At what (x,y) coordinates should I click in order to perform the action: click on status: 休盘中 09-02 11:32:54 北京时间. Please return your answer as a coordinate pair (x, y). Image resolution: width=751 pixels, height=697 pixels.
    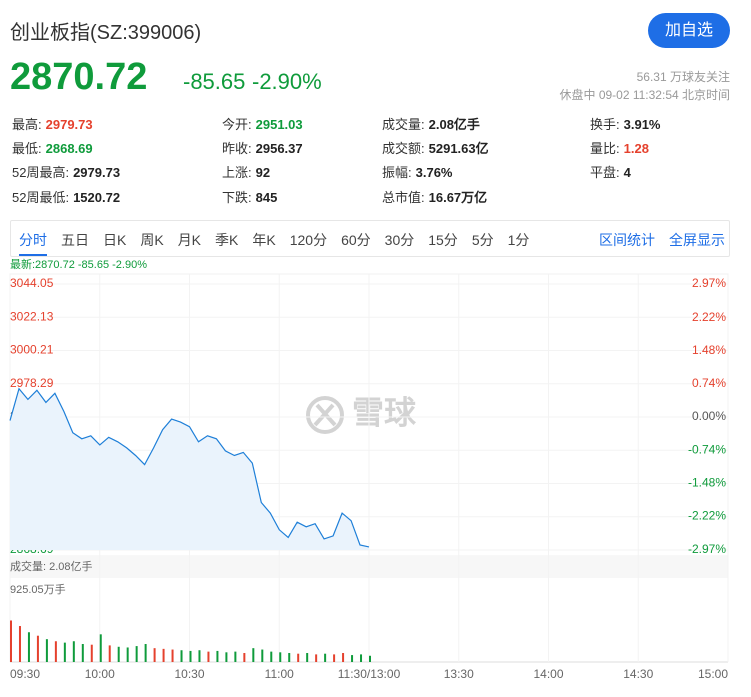
    Looking at the image, I should click on (644, 95).